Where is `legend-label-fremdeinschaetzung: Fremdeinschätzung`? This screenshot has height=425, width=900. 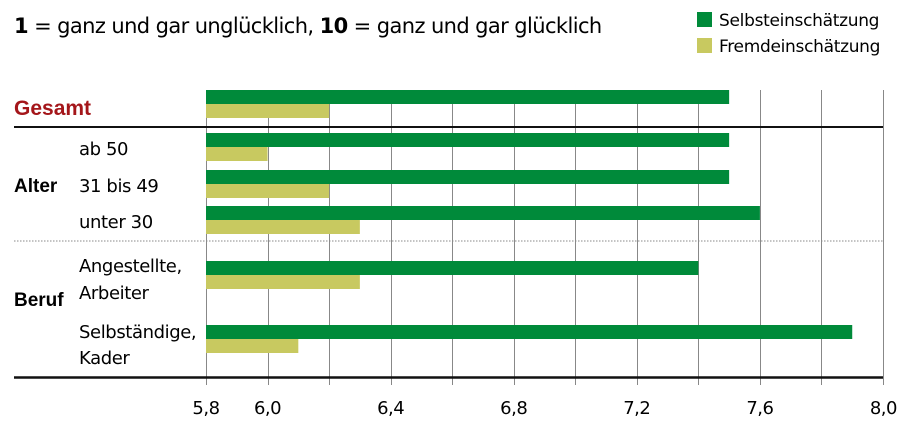 legend-label-fremdeinschaetzung: Fremdeinschätzung is located at coordinates (799, 47).